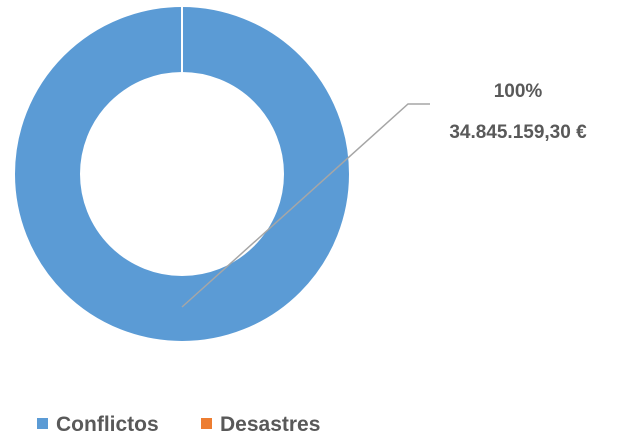  What do you see at coordinates (518, 132) in the screenshot?
I see `data-label-value: 34.845.159,30 €` at bounding box center [518, 132].